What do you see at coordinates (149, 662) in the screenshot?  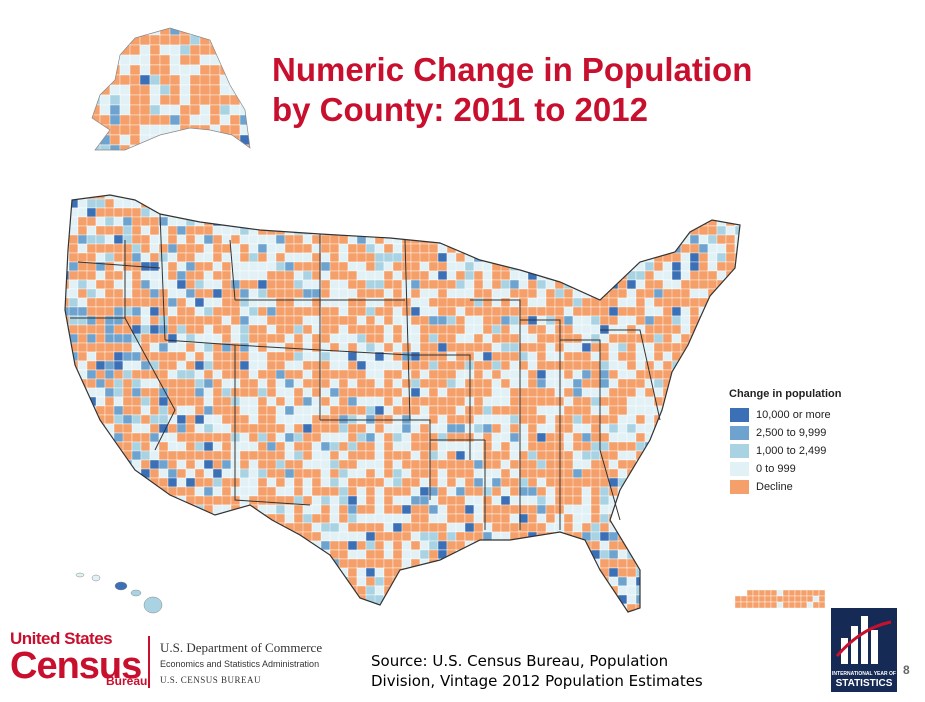 I see `footer-divider` at bounding box center [149, 662].